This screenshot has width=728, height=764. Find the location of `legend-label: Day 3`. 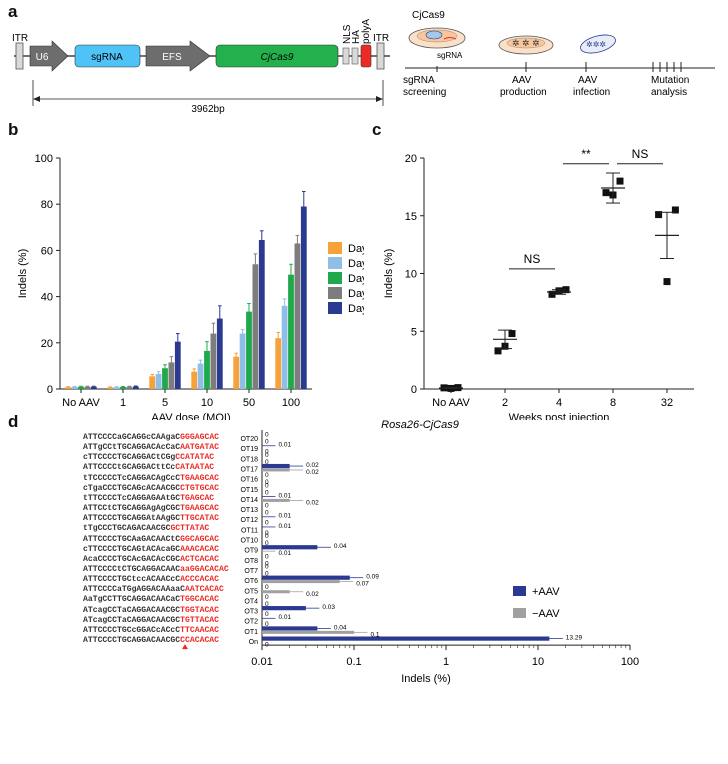

legend-label: Day 3 is located at coordinates (356, 249).